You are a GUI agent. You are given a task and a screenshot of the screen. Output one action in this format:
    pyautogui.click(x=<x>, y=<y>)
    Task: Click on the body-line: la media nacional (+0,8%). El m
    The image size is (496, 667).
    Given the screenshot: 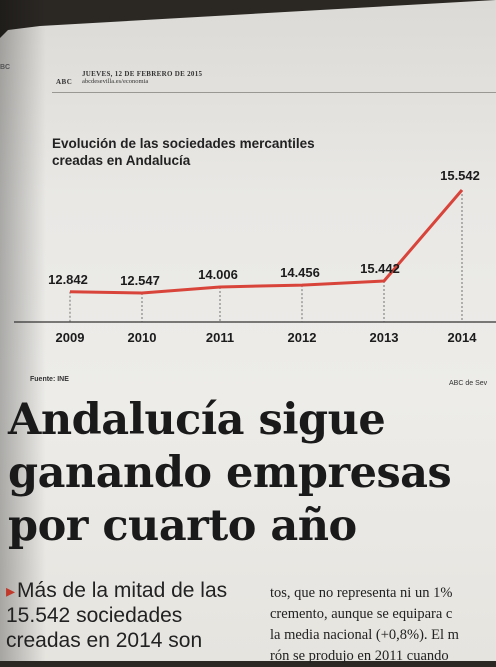 What is the action you would take?
    pyautogui.click(x=364, y=635)
    